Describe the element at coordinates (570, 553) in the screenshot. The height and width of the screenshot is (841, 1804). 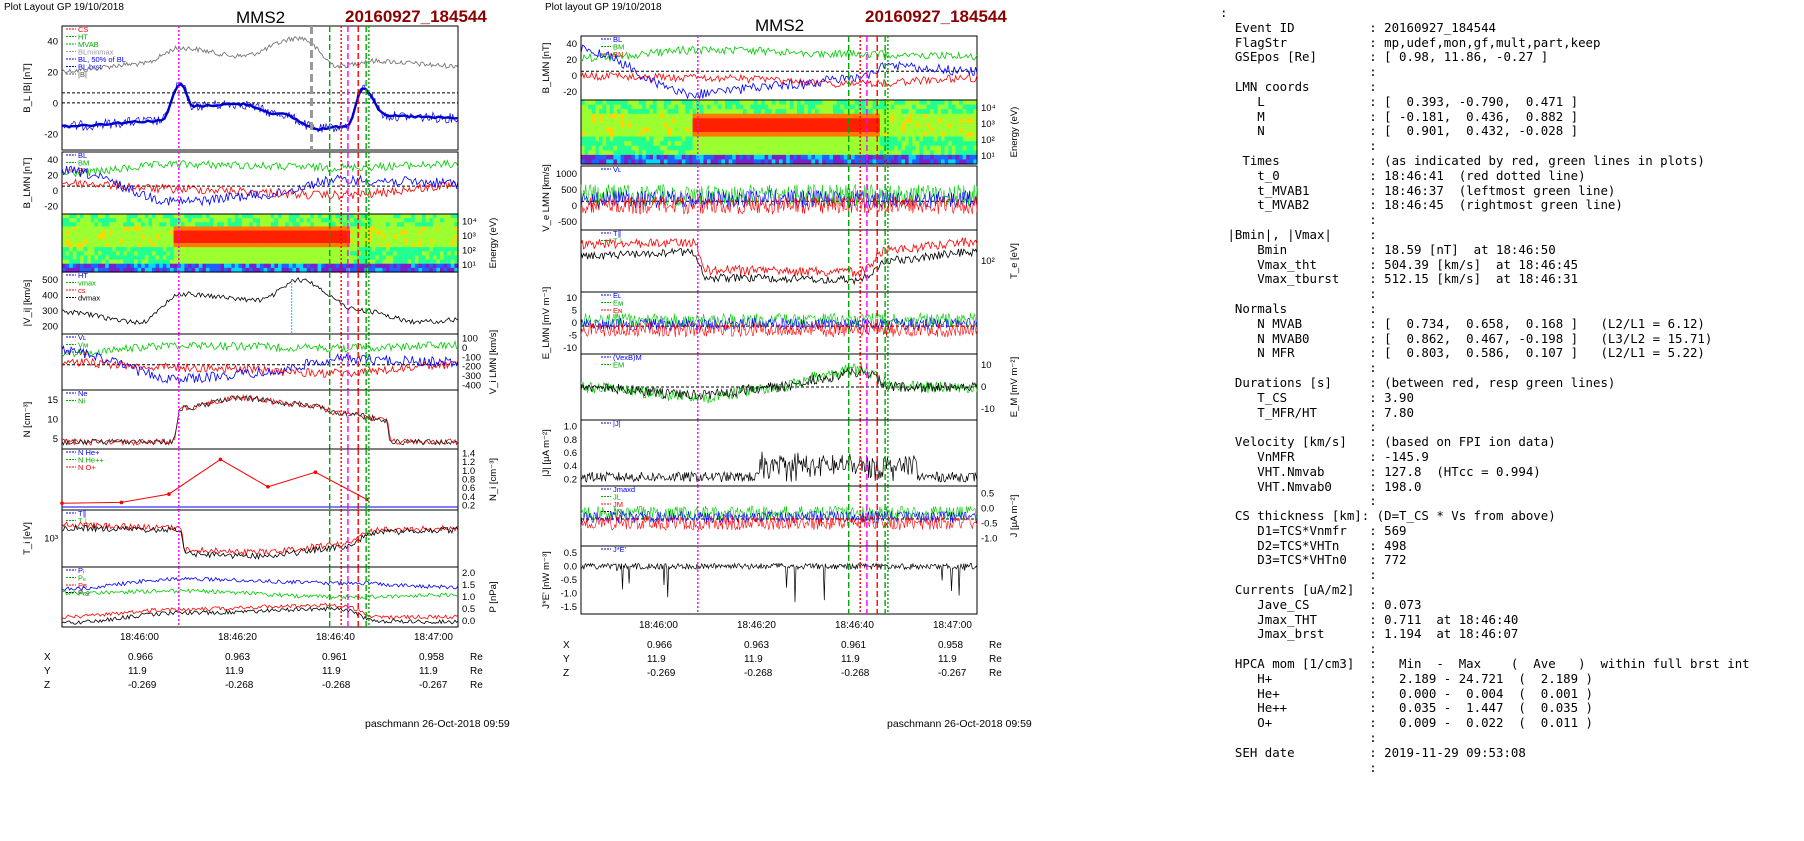
I see `mid-p9-tick-0: 0.5` at that location.